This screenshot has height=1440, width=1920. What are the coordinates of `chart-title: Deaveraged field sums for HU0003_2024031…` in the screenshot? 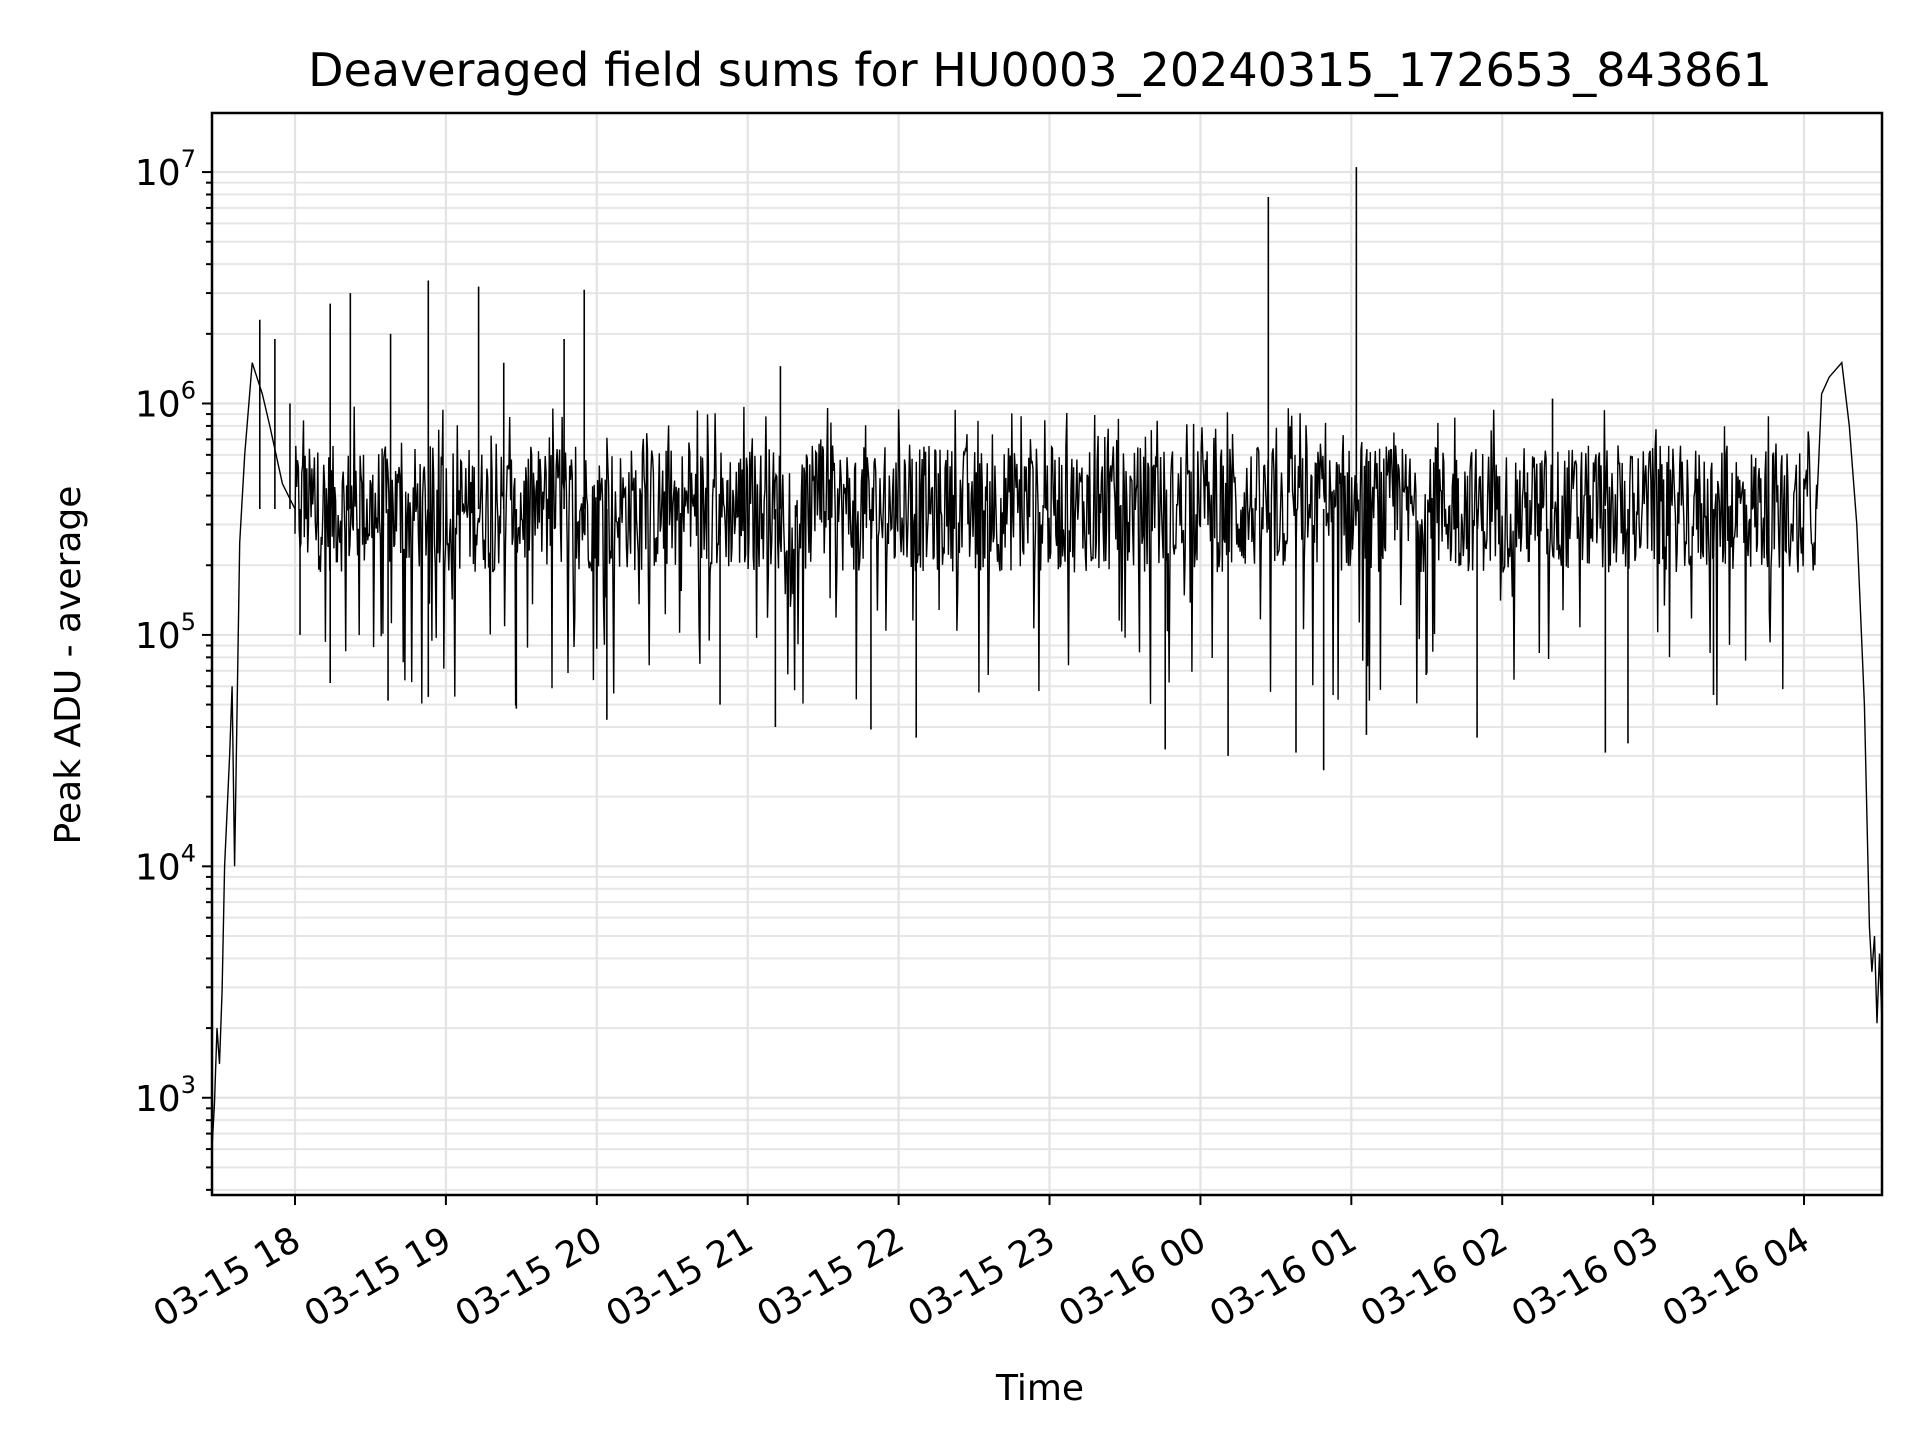 It's located at (1040, 70).